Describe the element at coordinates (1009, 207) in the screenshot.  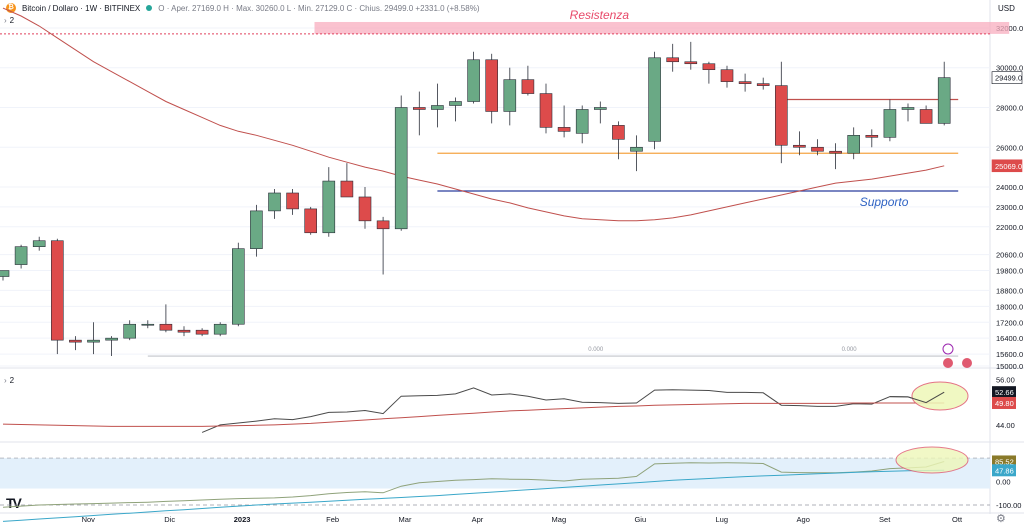
I see `price-tick-label: 23000.0` at that location.